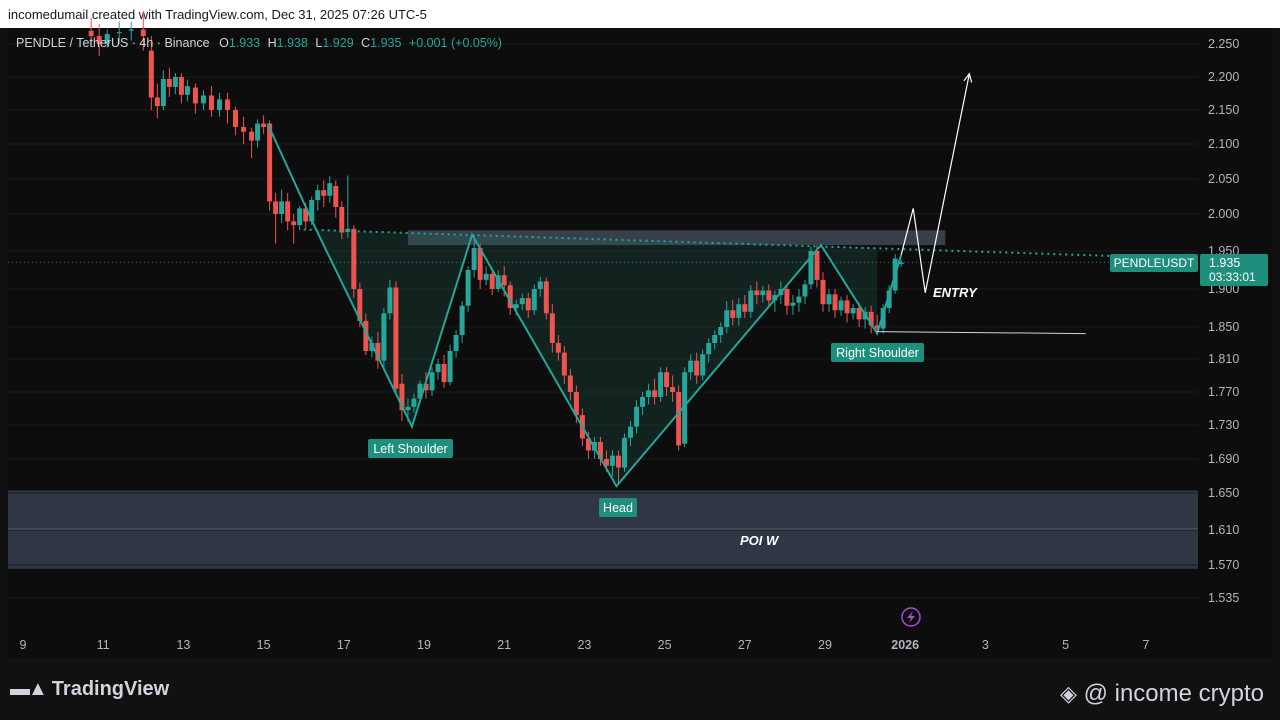  What do you see at coordinates (1223, 425) in the screenshot?
I see `y-tick-label: 1.730` at bounding box center [1223, 425].